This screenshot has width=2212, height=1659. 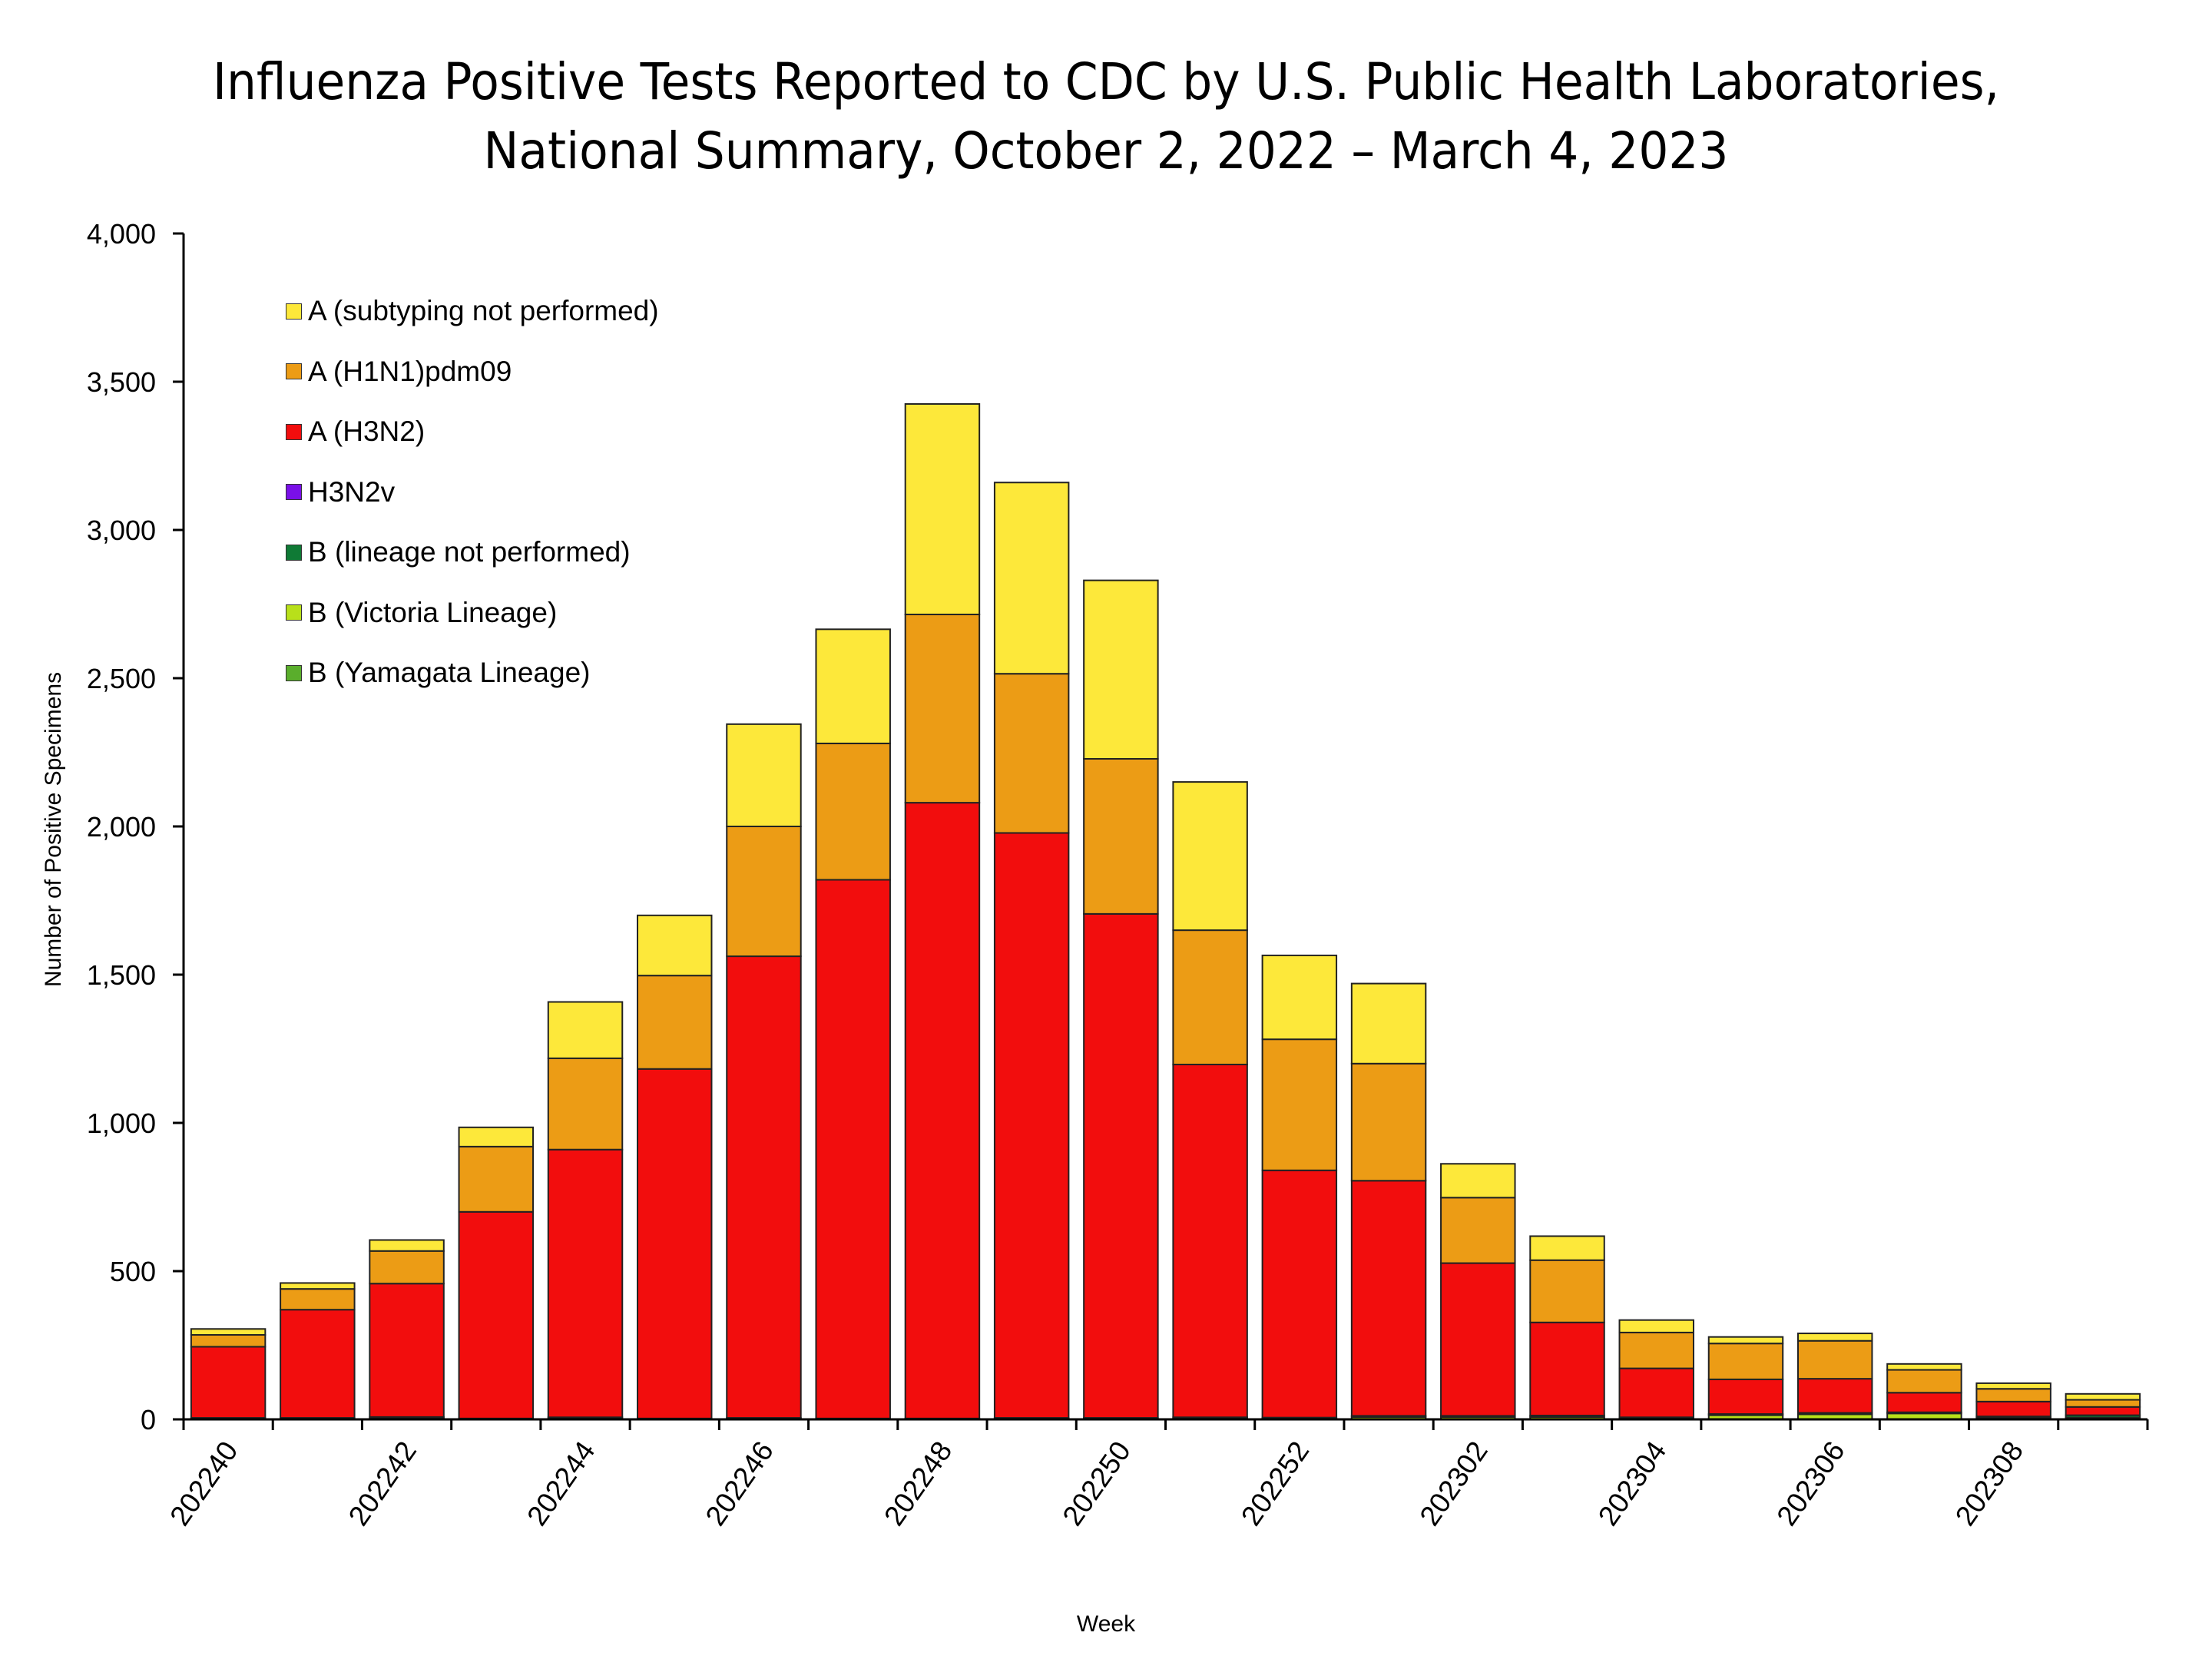 What do you see at coordinates (352, 492) in the screenshot?
I see `legend-label: H3N2v` at bounding box center [352, 492].